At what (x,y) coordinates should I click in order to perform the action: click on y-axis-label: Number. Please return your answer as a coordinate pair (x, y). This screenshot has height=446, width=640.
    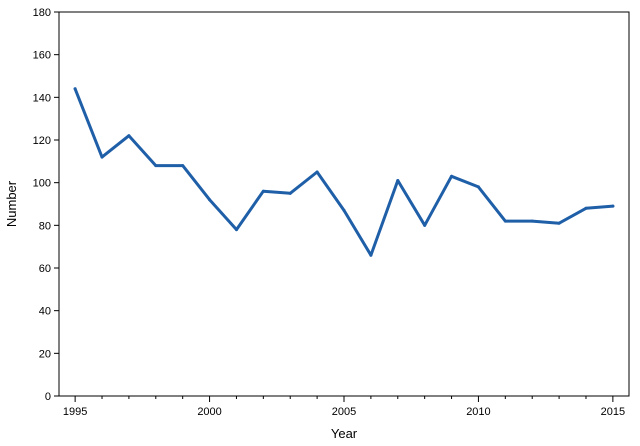
    Looking at the image, I should click on (11, 203).